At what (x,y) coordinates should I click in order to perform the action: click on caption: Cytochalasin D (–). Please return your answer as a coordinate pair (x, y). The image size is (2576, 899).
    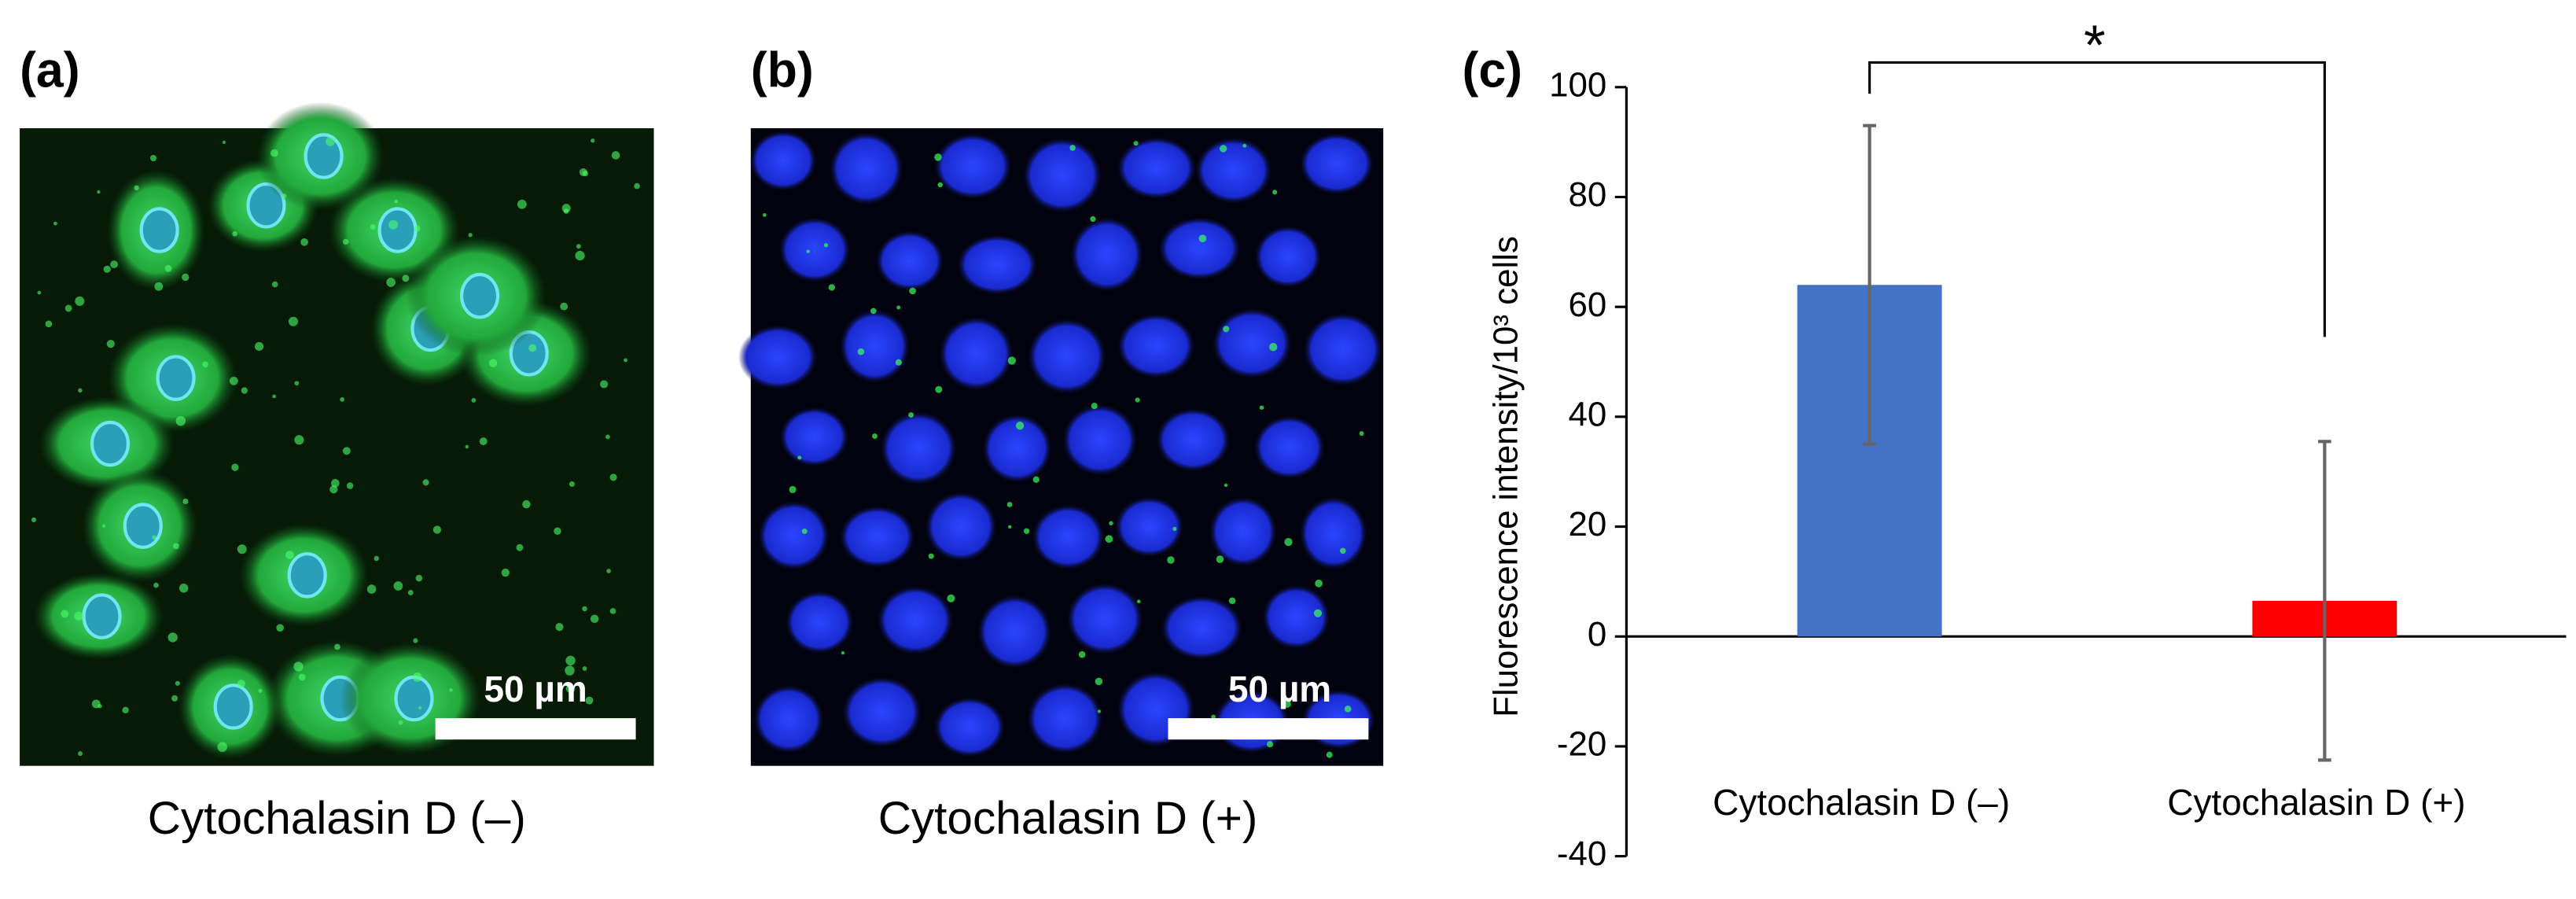
    Looking at the image, I should click on (337, 818).